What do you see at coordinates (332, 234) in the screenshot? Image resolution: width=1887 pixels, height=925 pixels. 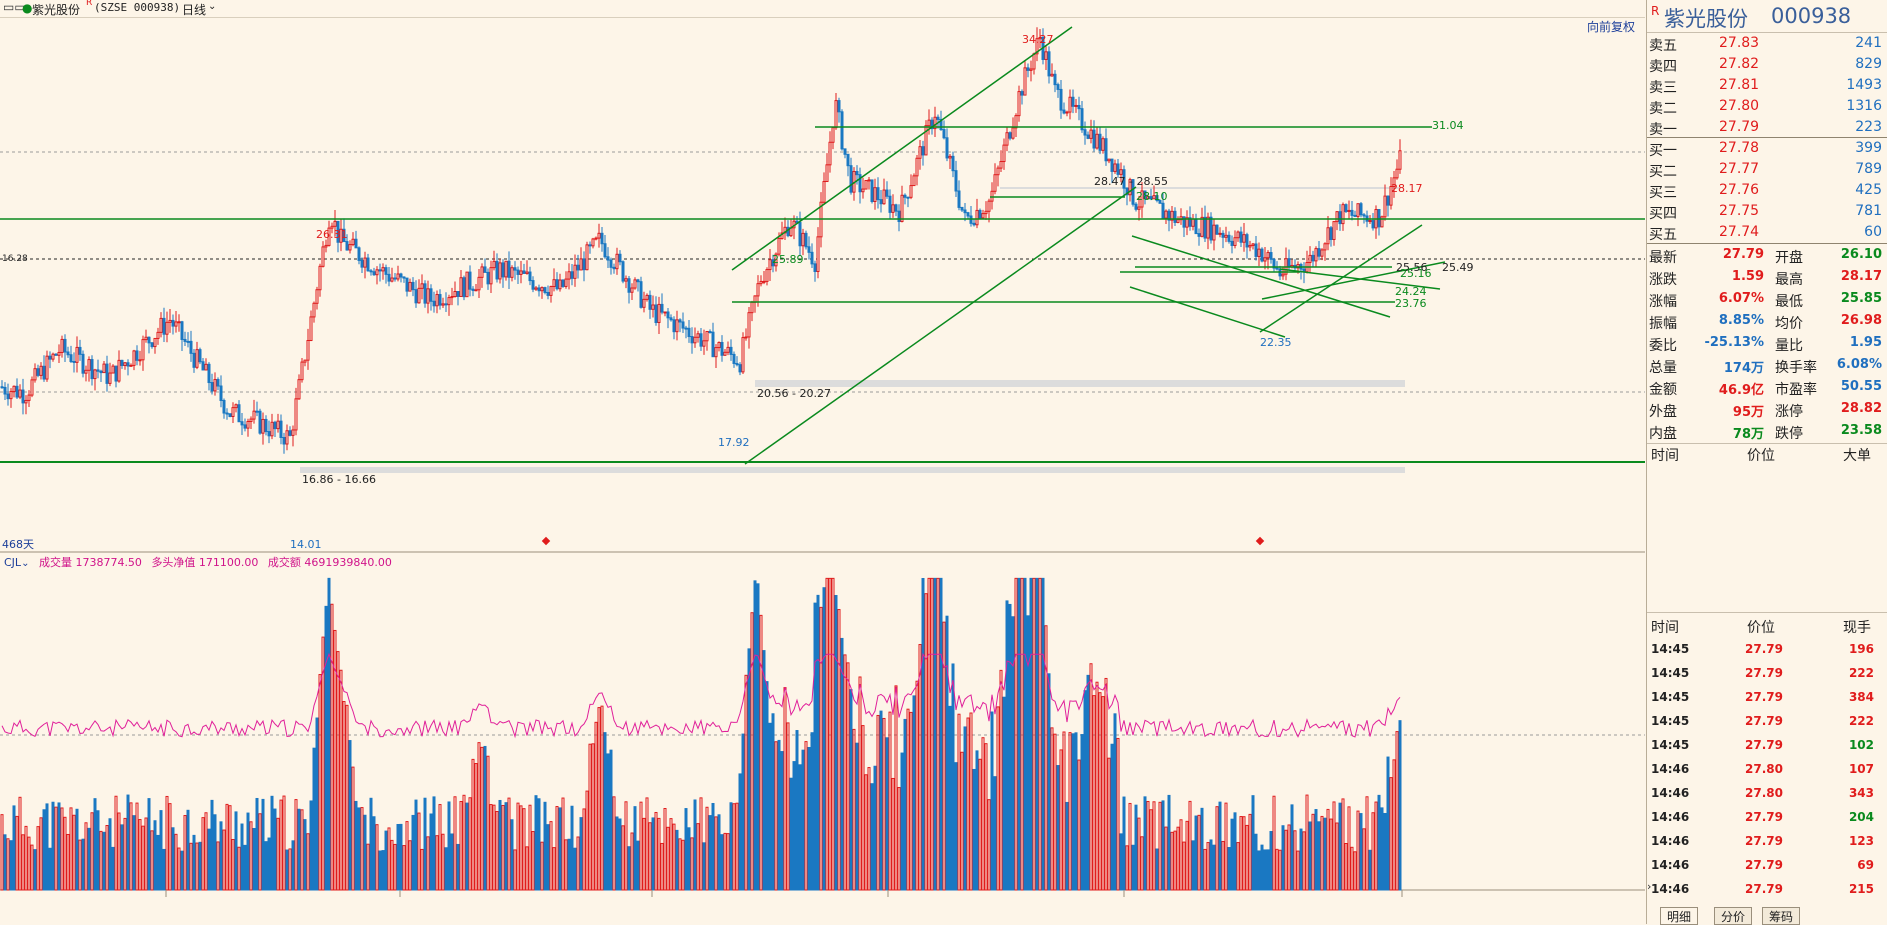 I see `price-annotation: 26.31` at bounding box center [332, 234].